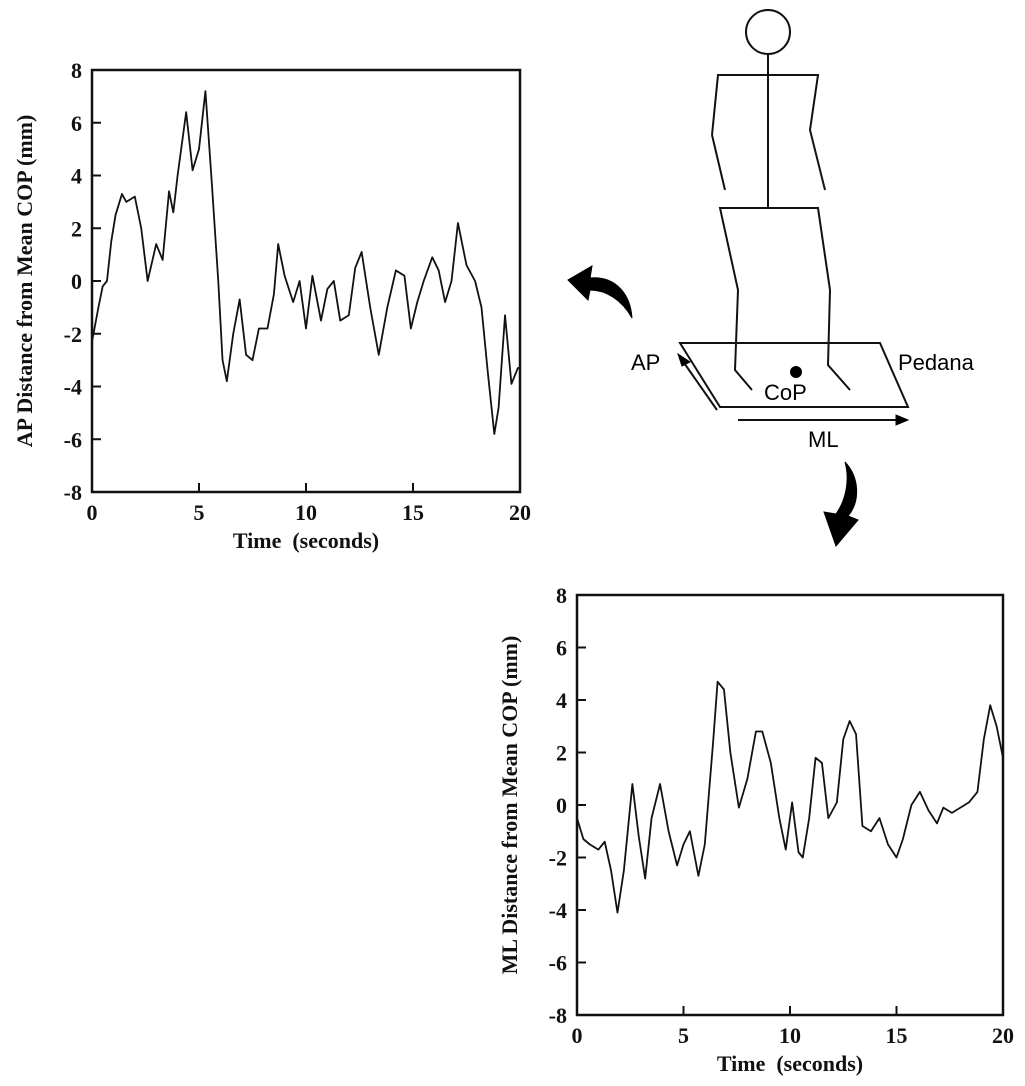 The height and width of the screenshot is (1086, 1025). Describe the element at coordinates (796, 372) in the screenshot. I see `cop-dot` at that location.